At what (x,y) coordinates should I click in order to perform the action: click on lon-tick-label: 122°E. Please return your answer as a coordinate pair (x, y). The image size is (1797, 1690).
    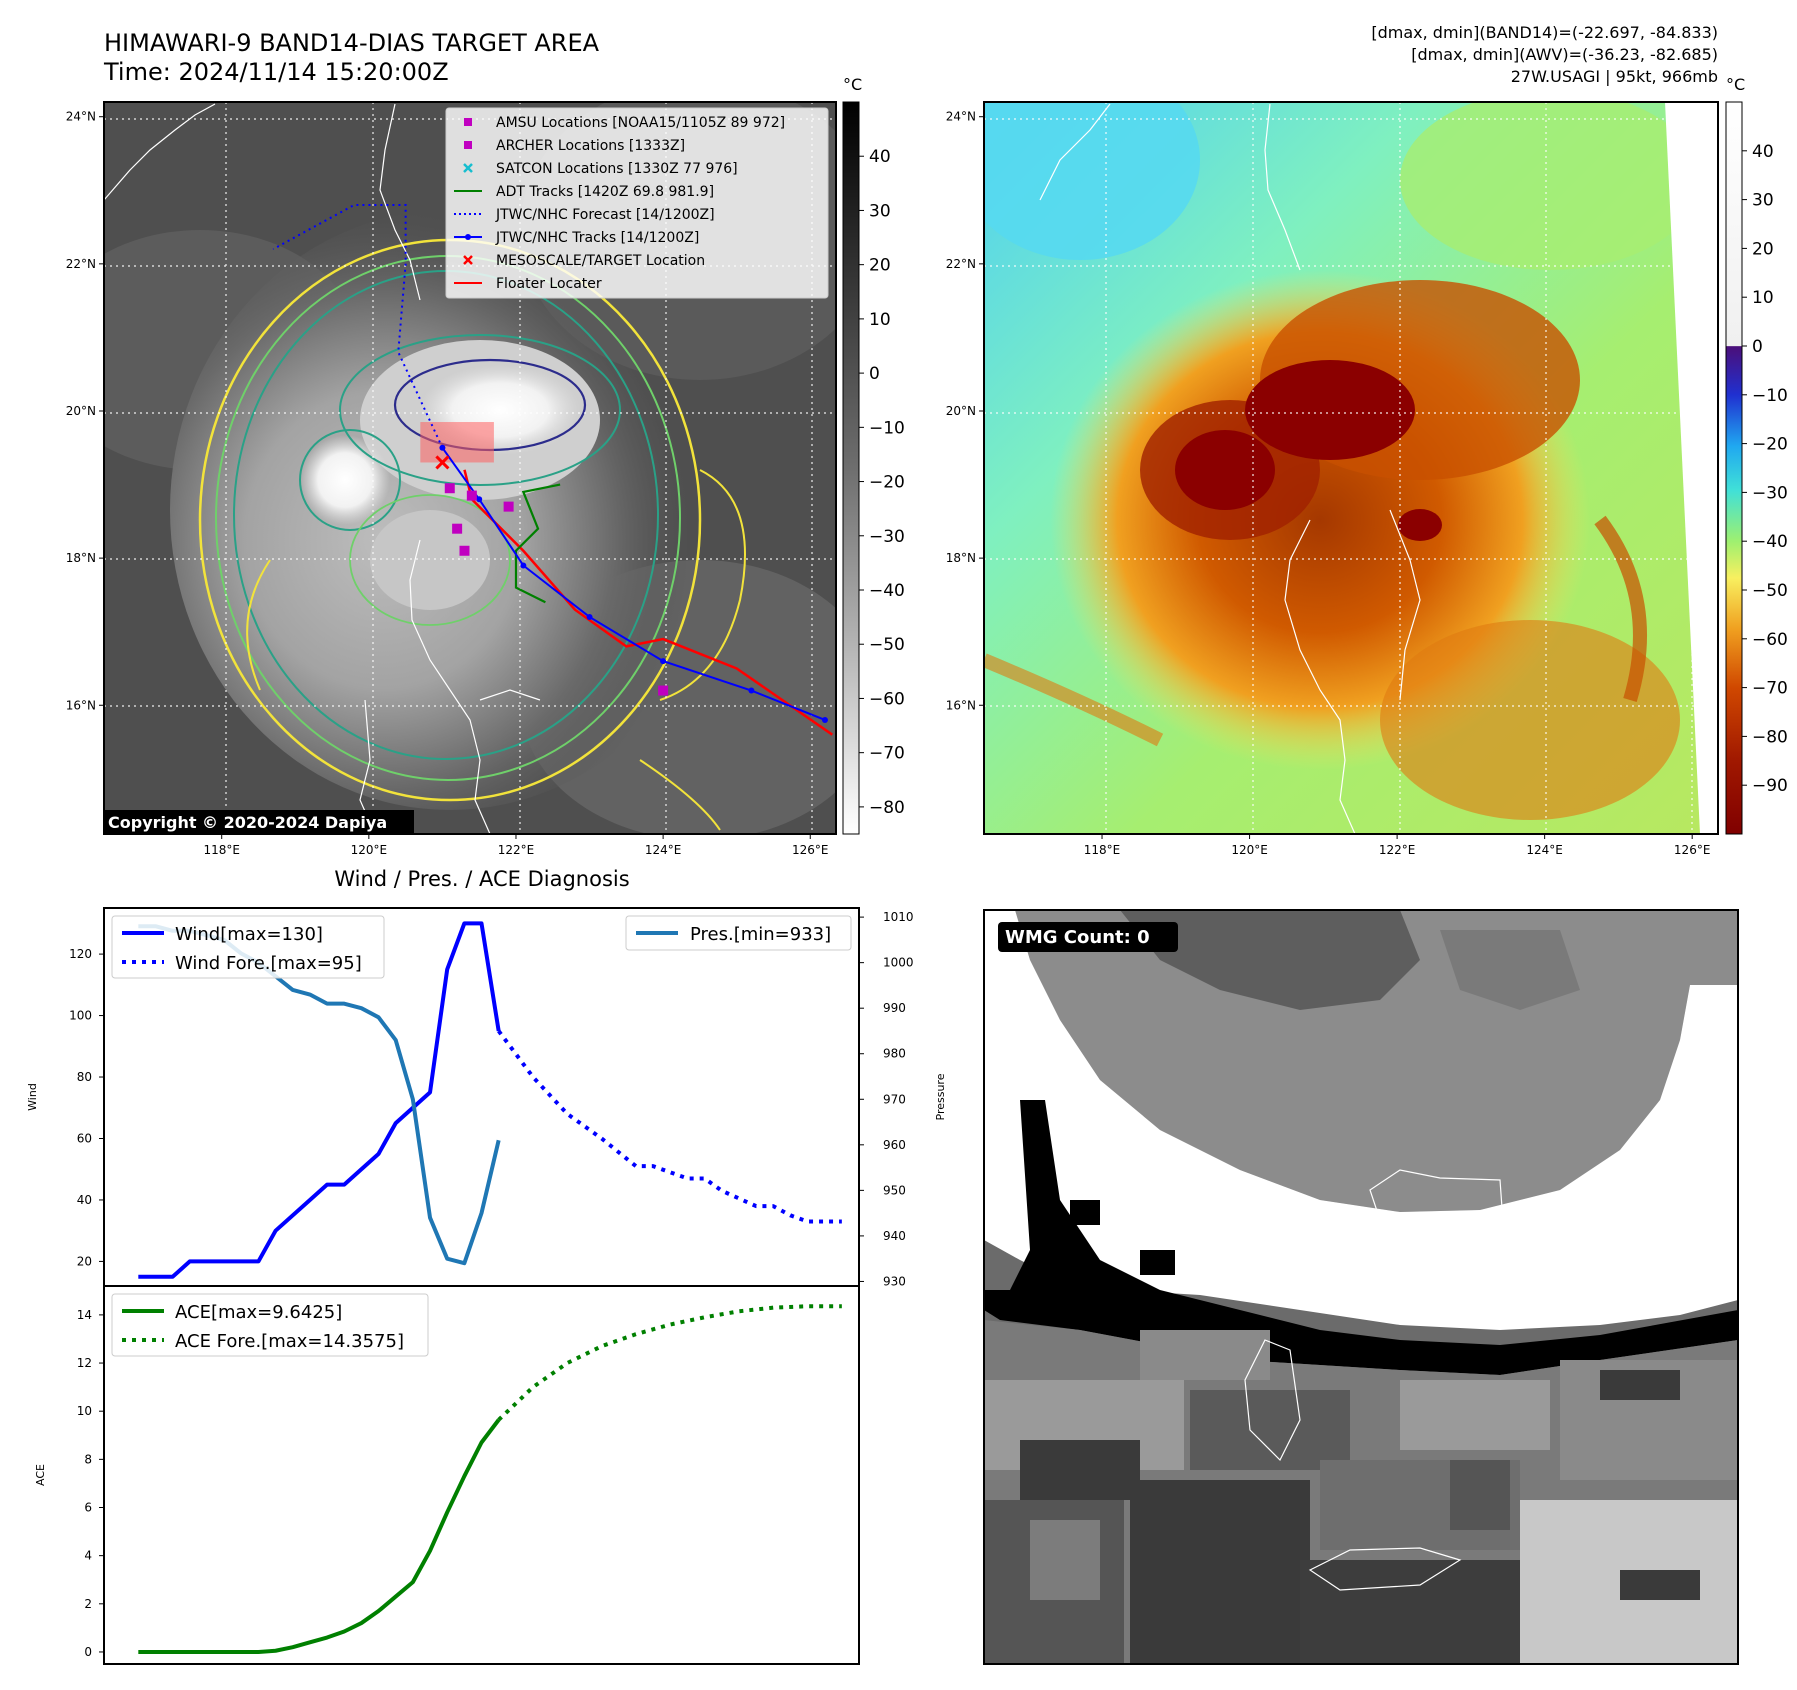
    Looking at the image, I should click on (1397, 850).